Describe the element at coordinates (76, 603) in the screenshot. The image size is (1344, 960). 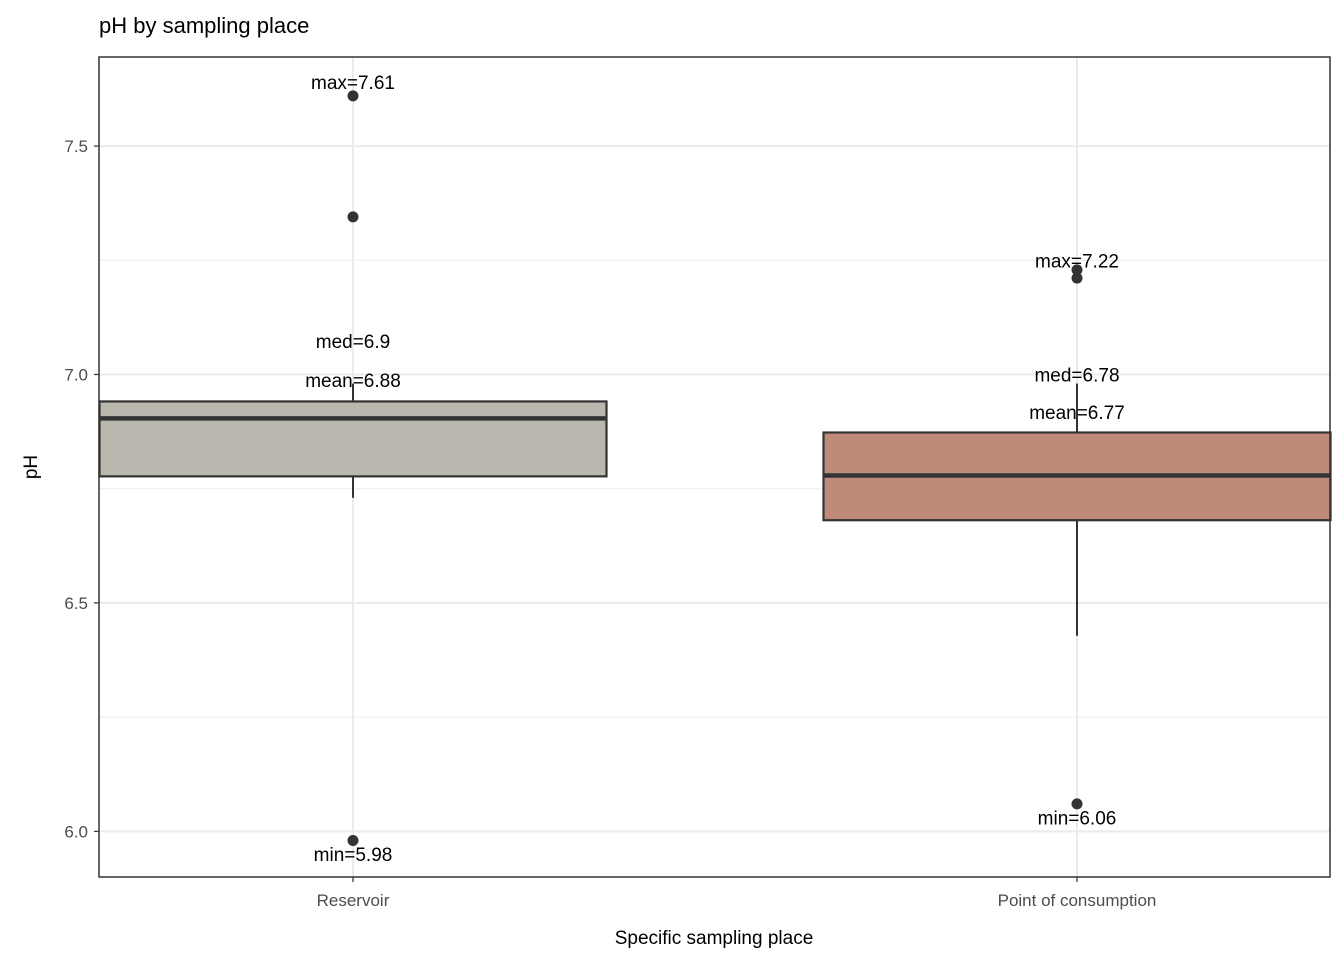
I see `y-tick-label: 6.5` at that location.